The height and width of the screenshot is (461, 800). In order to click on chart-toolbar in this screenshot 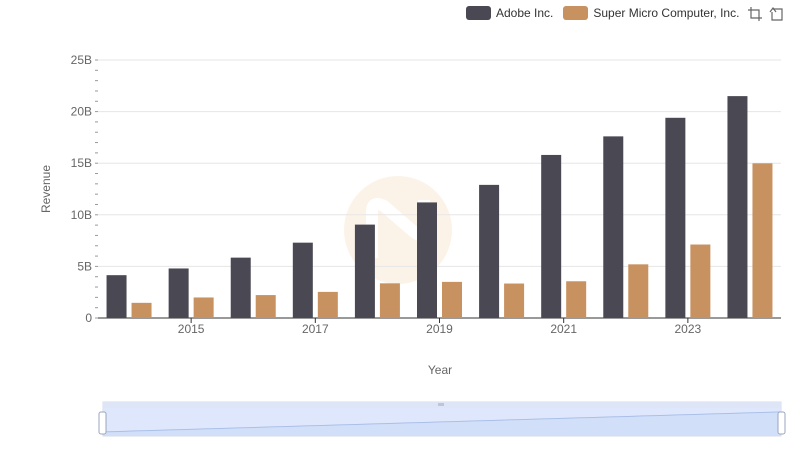, I will do `click(766, 14)`.